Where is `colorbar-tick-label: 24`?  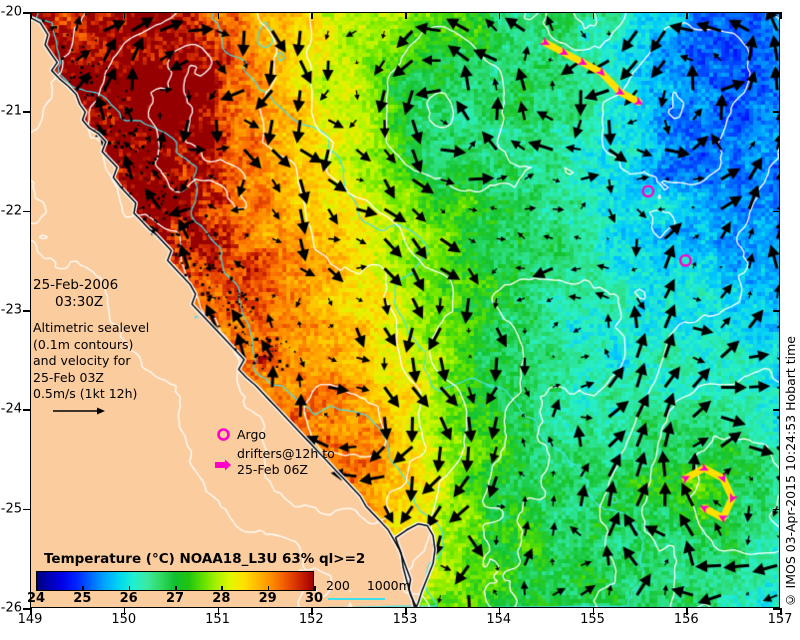 colorbar-tick-label: 24 is located at coordinates (36, 598).